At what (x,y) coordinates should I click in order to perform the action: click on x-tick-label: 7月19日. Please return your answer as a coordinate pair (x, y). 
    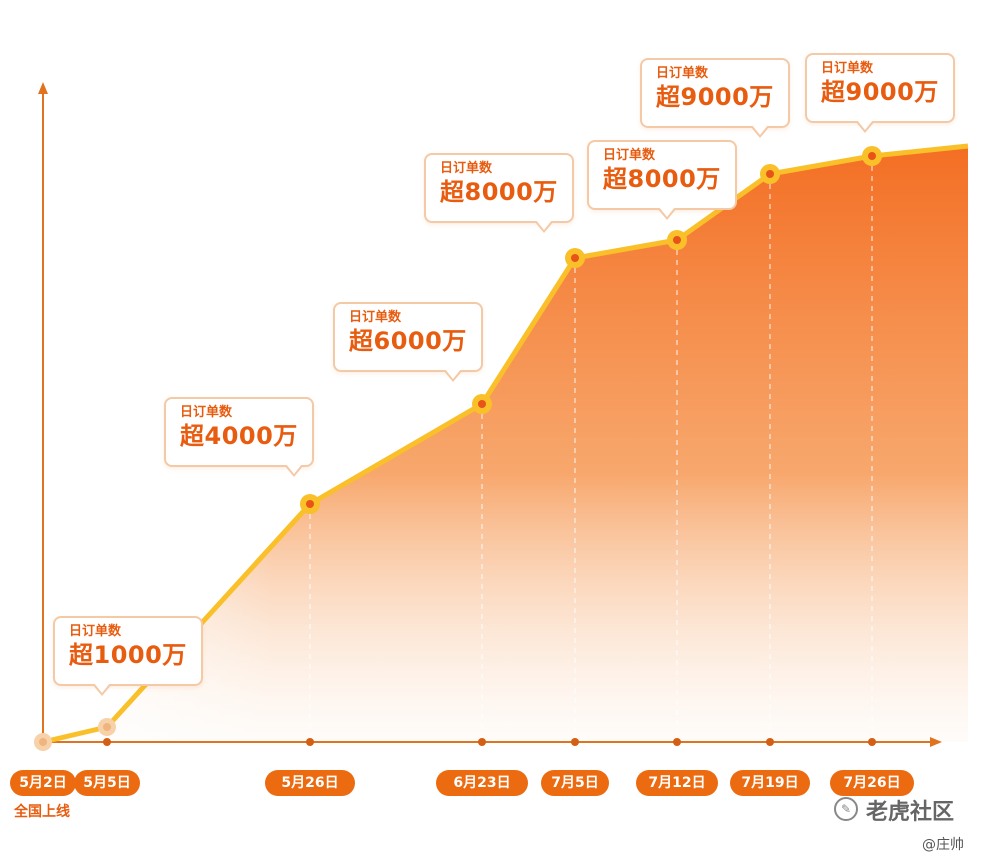
    Looking at the image, I should click on (770, 783).